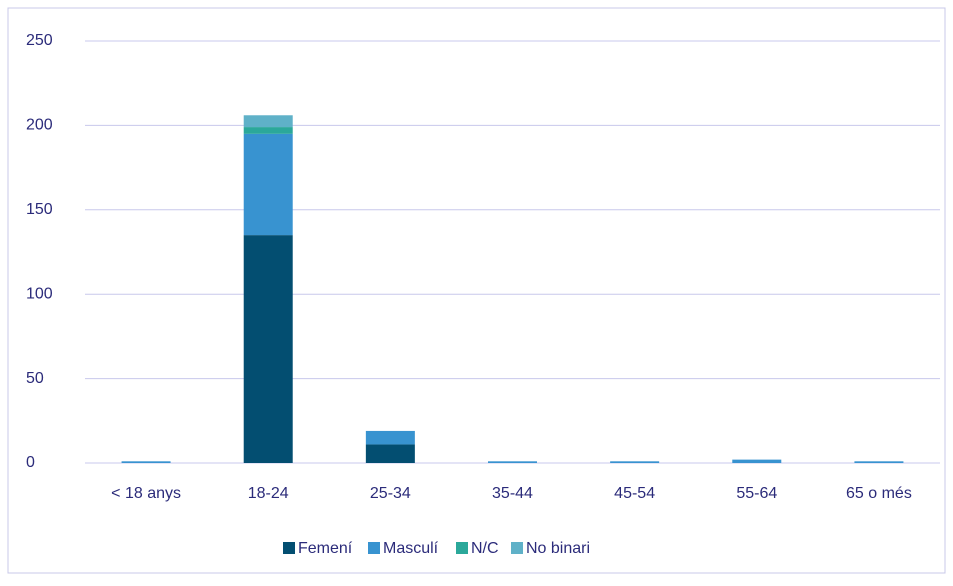  What do you see at coordinates (558, 548) in the screenshot?
I see `legend-label: No binari` at bounding box center [558, 548].